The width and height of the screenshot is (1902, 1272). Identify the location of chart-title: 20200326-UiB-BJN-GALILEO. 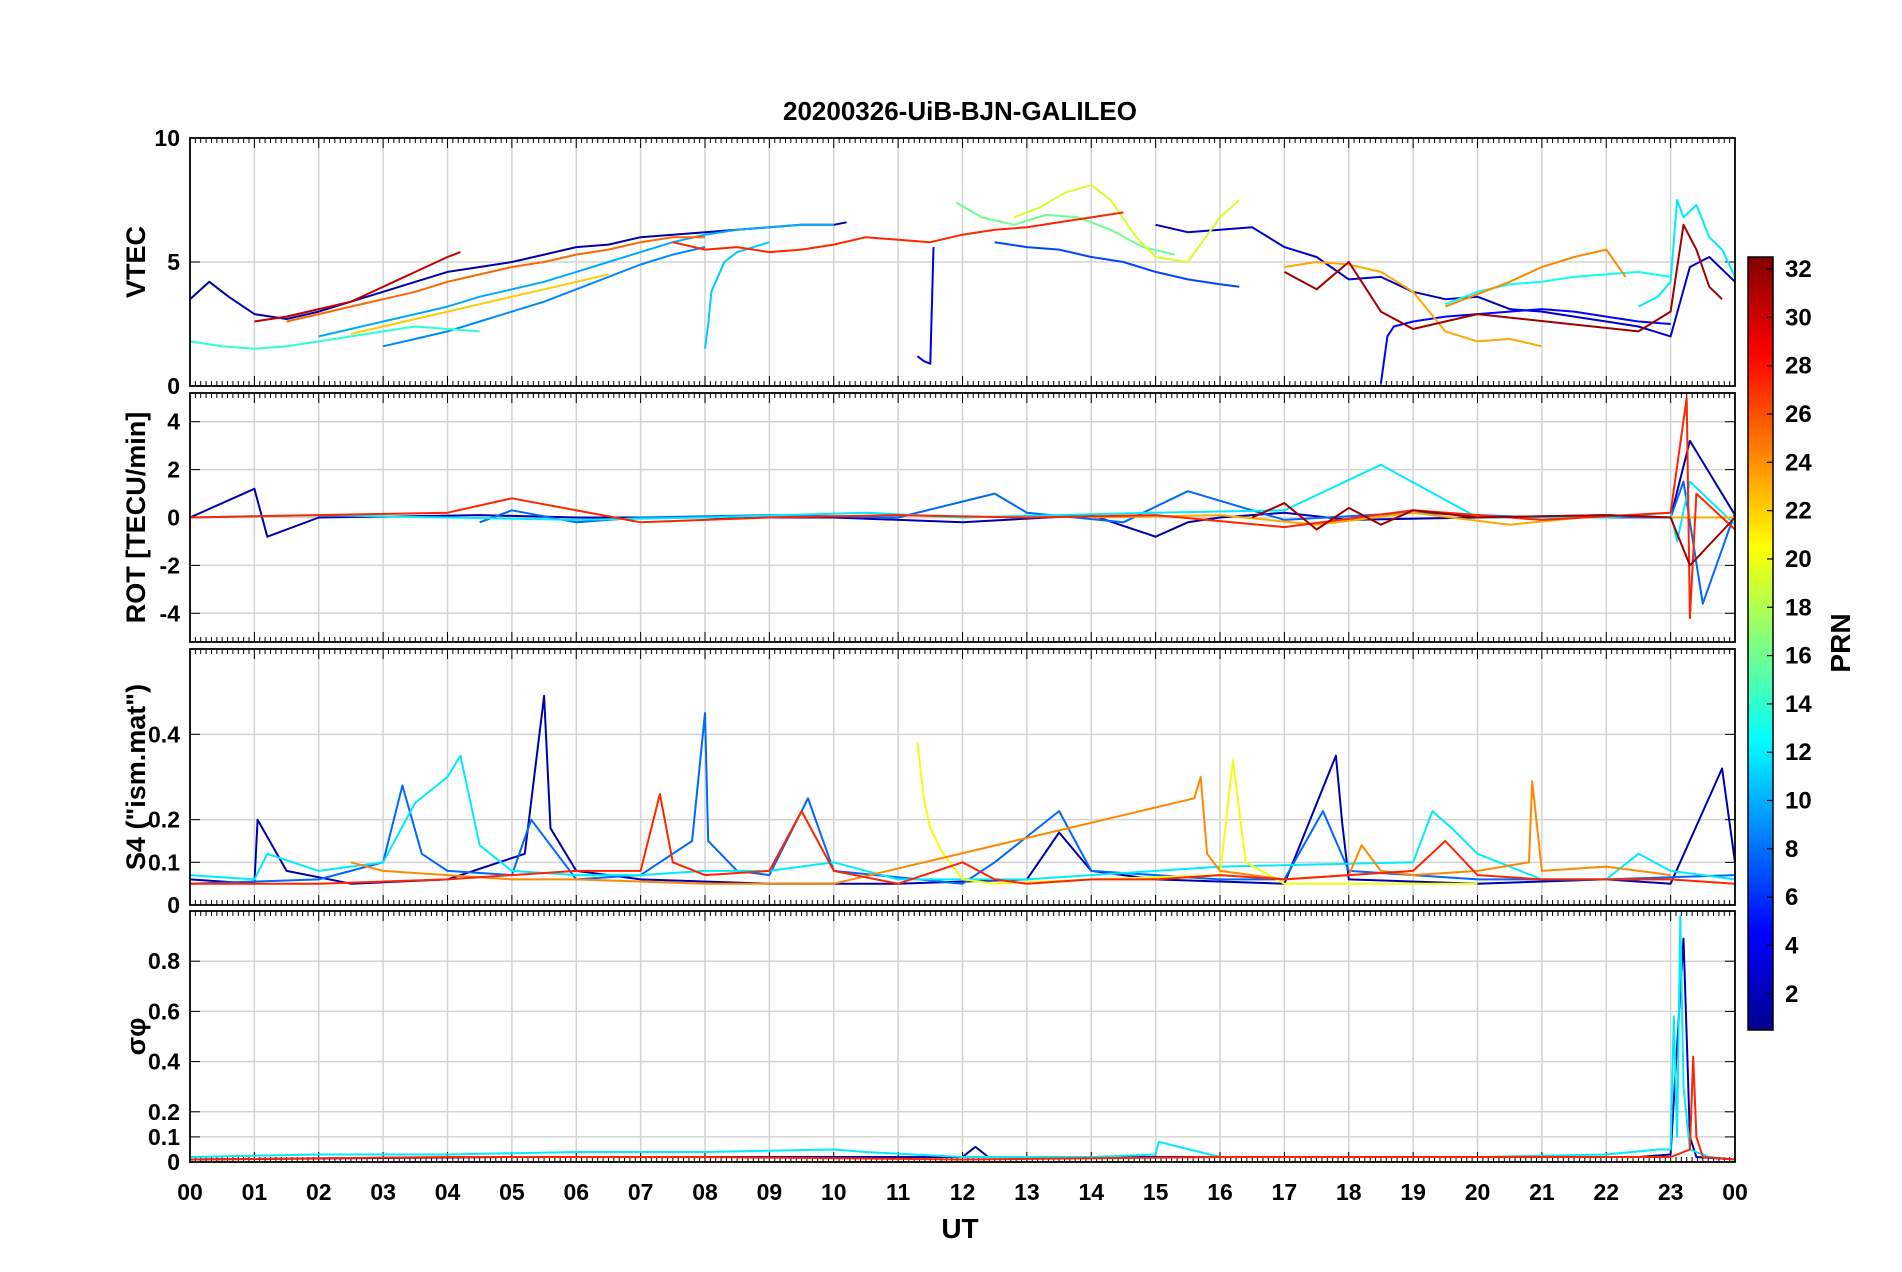
(960, 111).